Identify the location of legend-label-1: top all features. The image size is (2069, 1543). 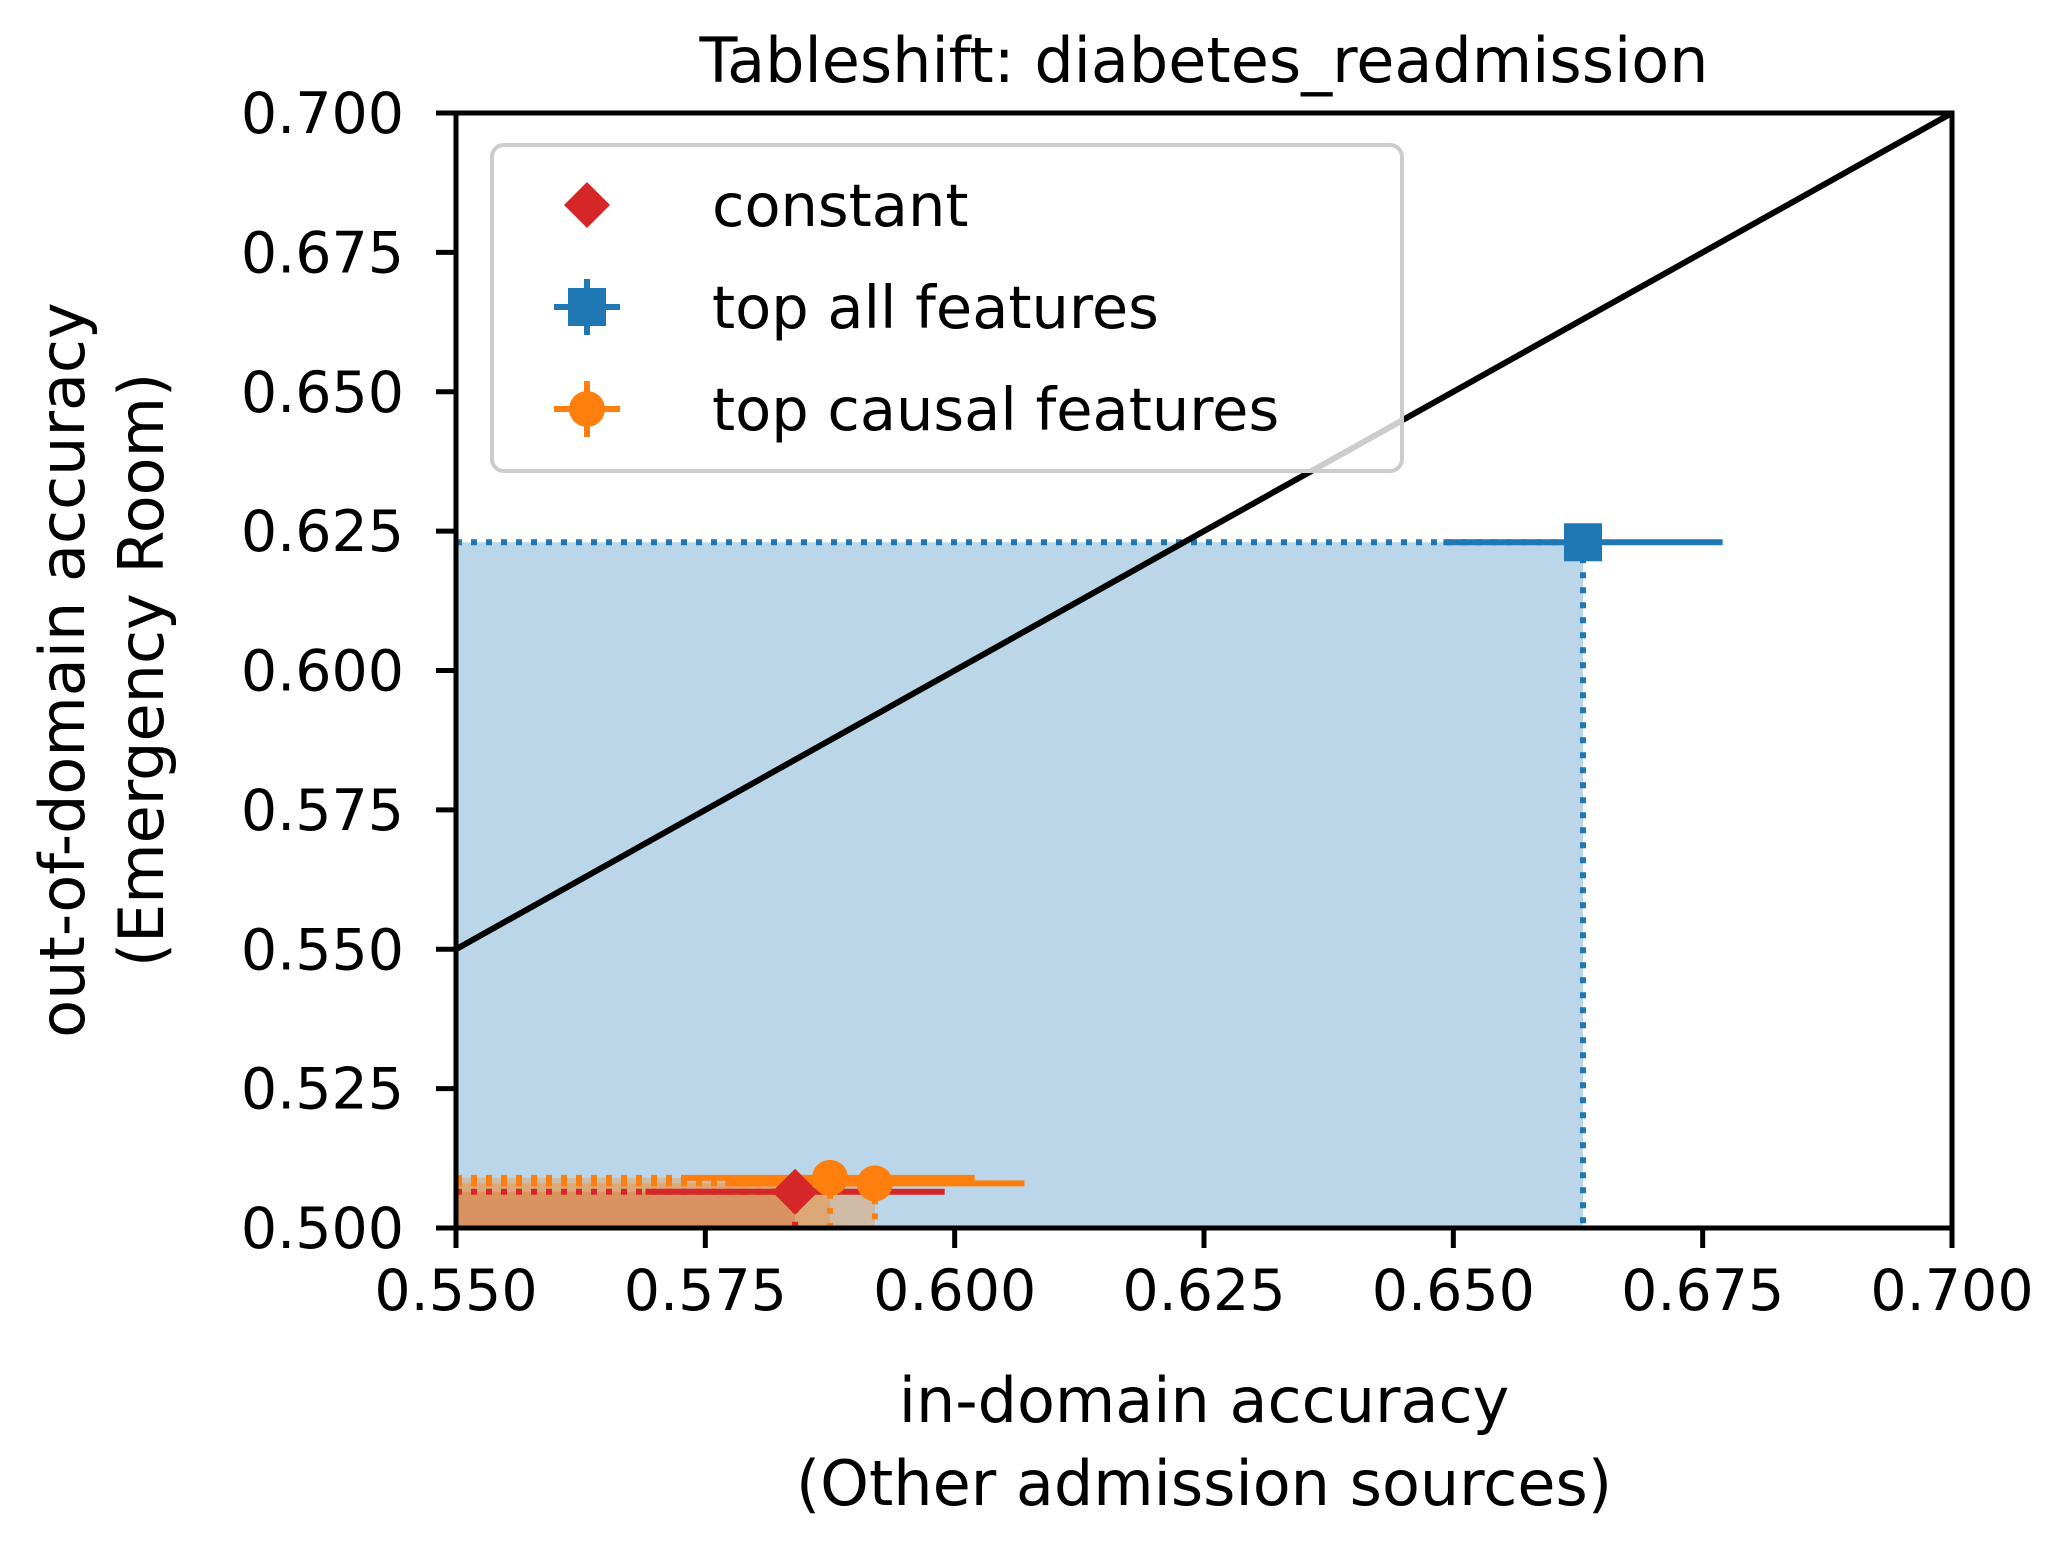
(935, 307).